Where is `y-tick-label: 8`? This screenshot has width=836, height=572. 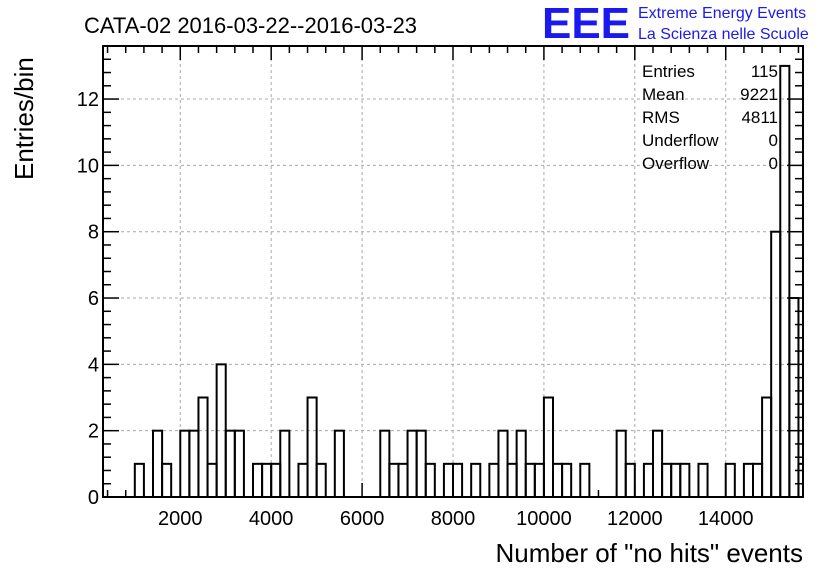 y-tick-label: 8 is located at coordinates (93, 233).